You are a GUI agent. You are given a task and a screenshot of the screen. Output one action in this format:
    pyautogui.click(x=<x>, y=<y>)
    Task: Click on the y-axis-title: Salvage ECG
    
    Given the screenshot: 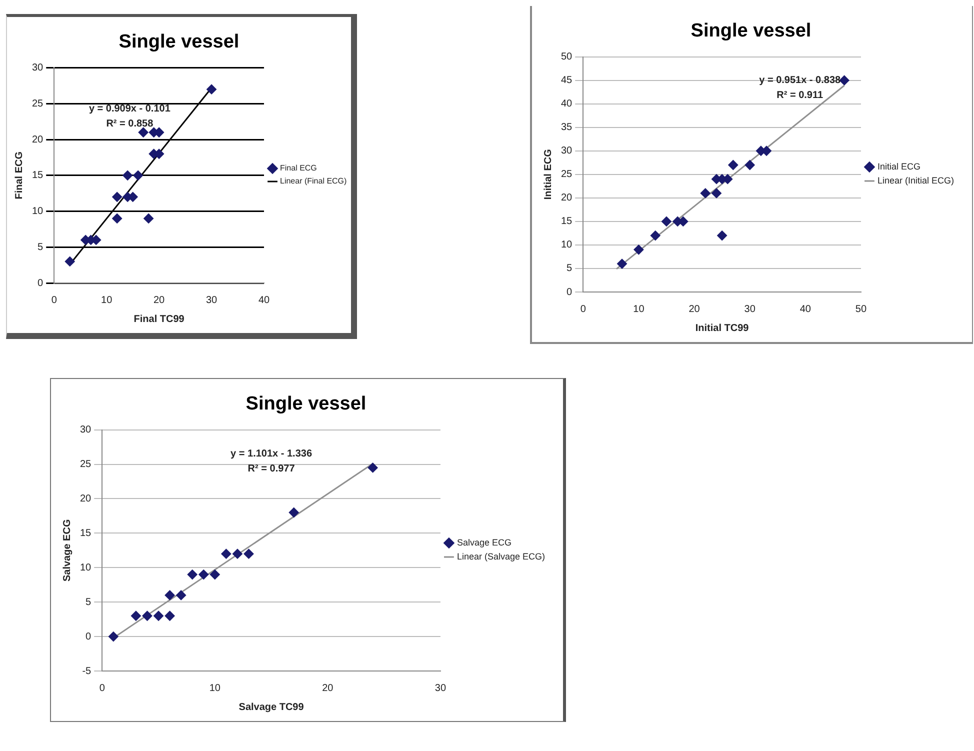 What is the action you would take?
    pyautogui.click(x=67, y=550)
    